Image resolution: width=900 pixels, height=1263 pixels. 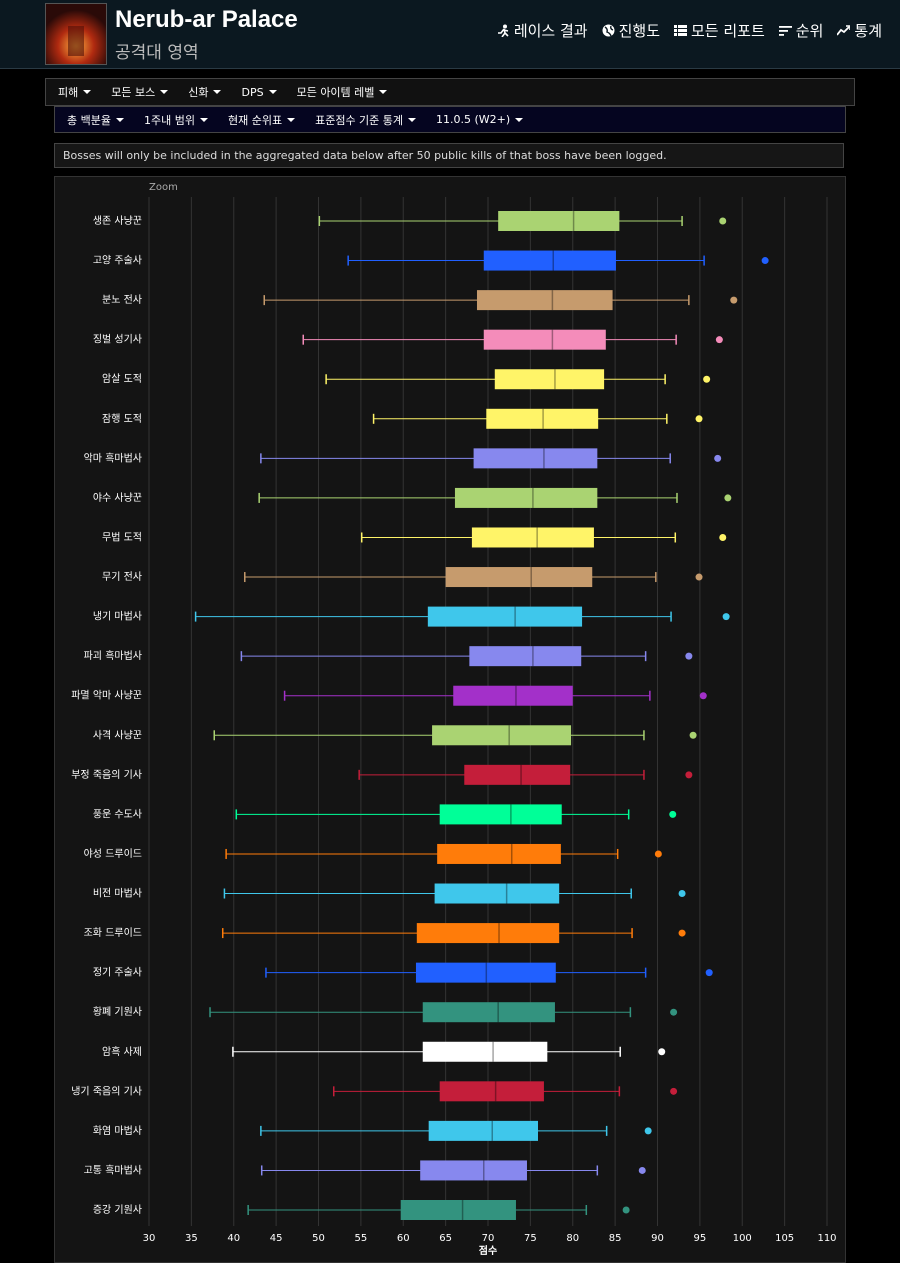 What do you see at coordinates (157, 53) in the screenshot?
I see `subtitle: 공격대 영역` at bounding box center [157, 53].